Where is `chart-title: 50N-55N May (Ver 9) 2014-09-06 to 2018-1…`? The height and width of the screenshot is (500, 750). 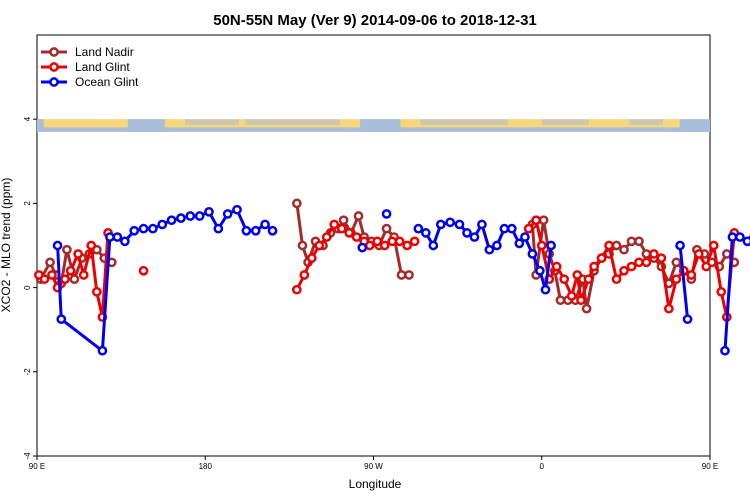
chart-title: 50N-55N May (Ver 9) 2014-09-06 to 2018-1… is located at coordinates (375, 20).